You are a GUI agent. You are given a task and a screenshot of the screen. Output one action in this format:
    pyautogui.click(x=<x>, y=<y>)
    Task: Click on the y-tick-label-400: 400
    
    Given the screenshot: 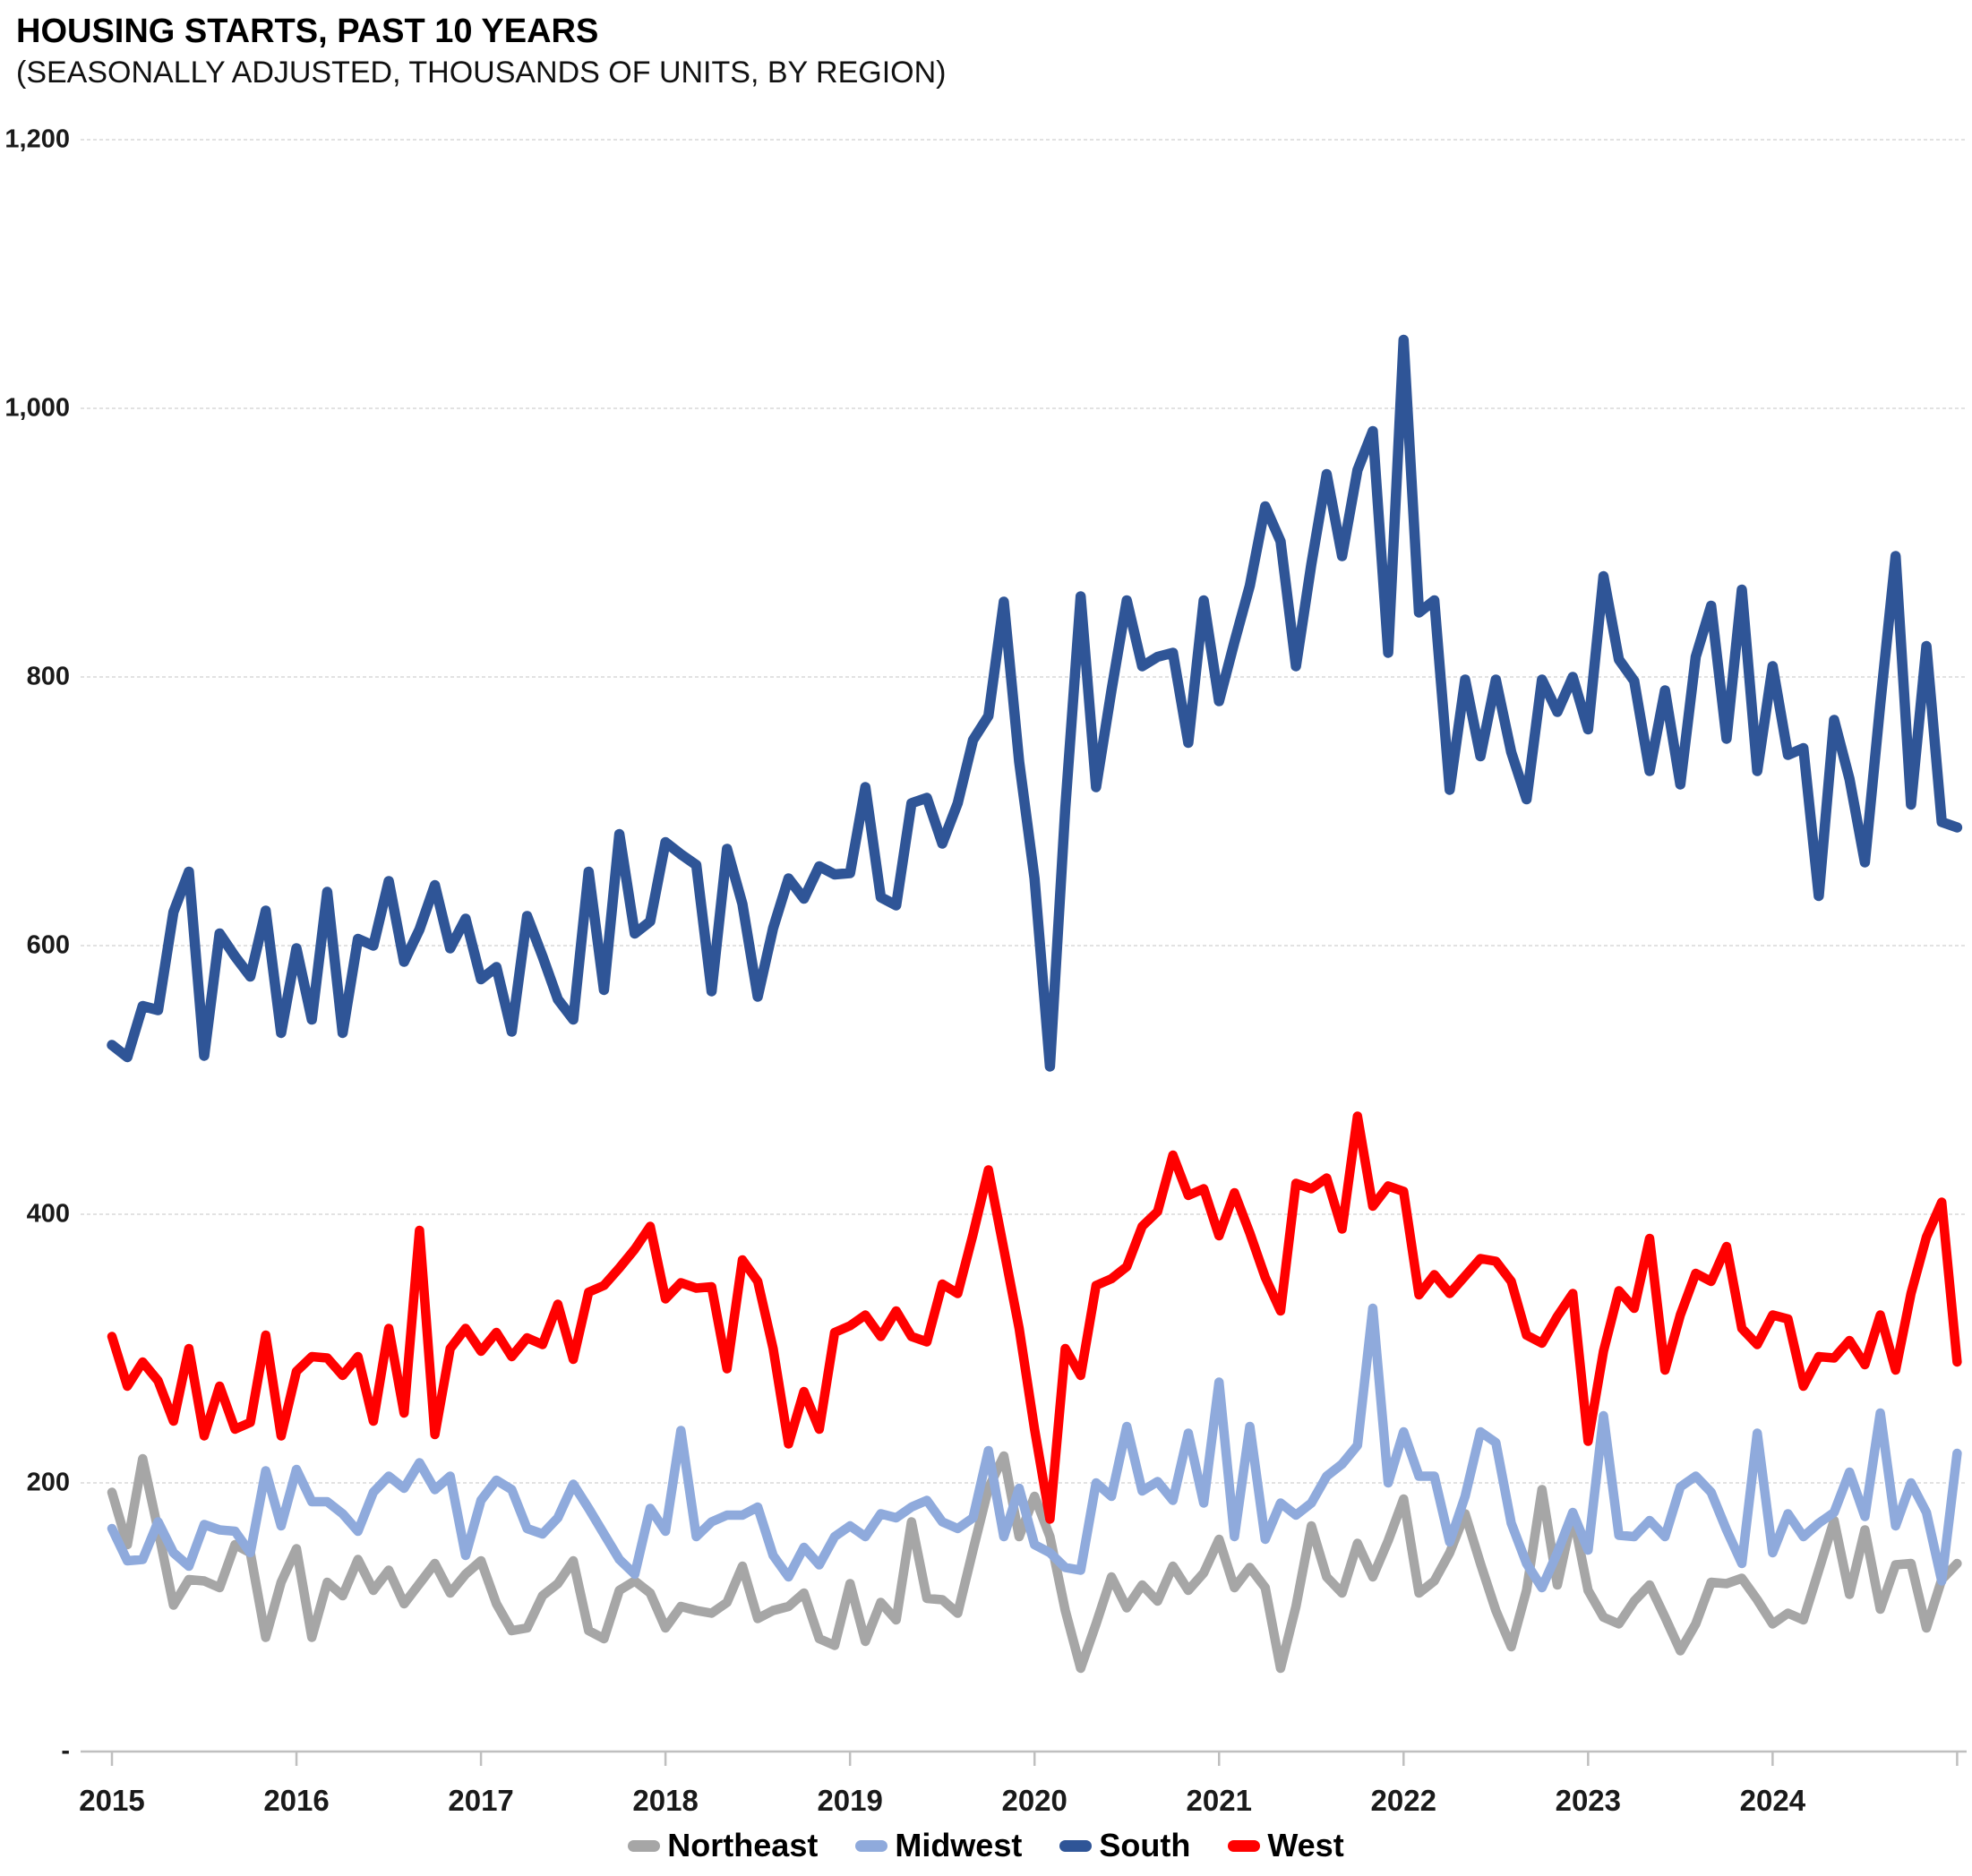 What is the action you would take?
    pyautogui.click(x=48, y=1214)
    